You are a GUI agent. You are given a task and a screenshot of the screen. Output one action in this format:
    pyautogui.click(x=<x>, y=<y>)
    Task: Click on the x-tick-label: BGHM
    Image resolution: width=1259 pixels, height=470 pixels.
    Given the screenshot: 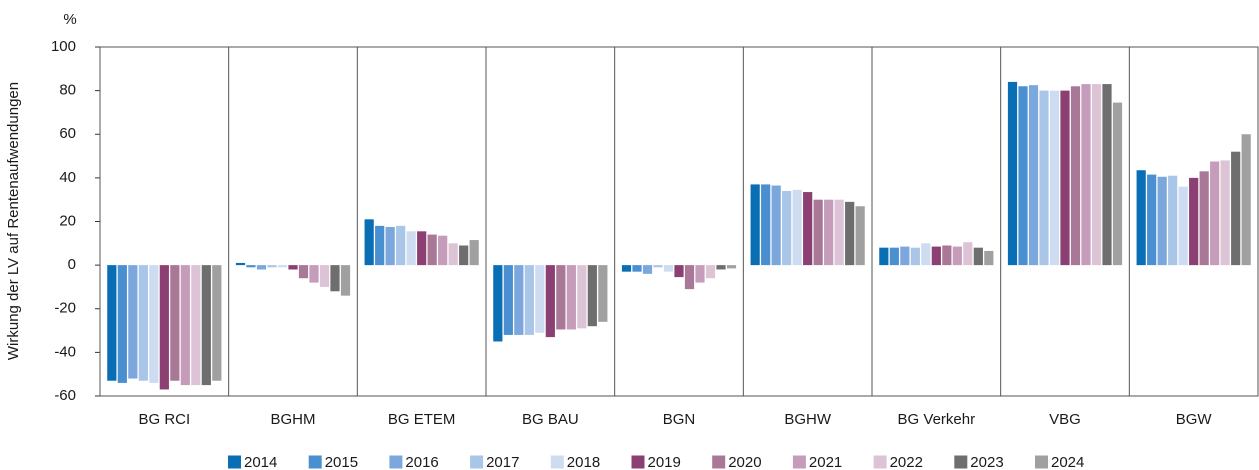 What is the action you would take?
    pyautogui.click(x=293, y=419)
    